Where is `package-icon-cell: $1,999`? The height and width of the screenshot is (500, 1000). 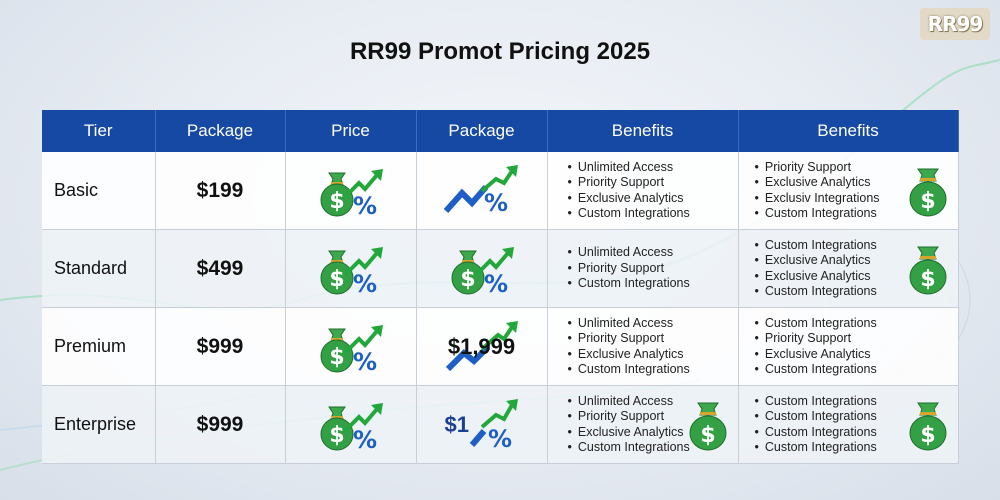
package-icon-cell: $1,999 is located at coordinates (482, 346).